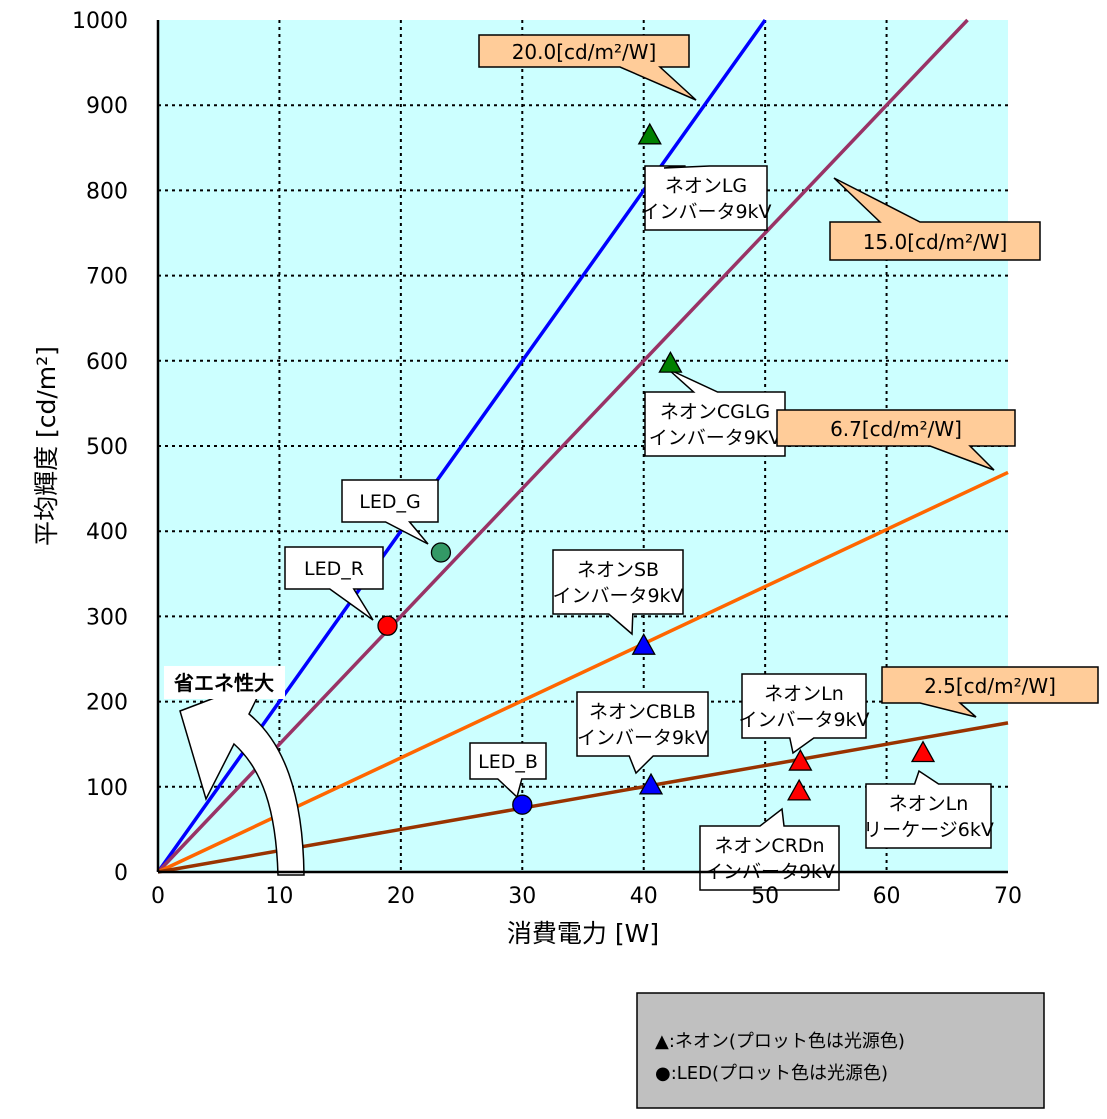 Image resolution: width=1107 pixels, height=1119 pixels. I want to click on y-tick-label: 100, so click(107, 788).